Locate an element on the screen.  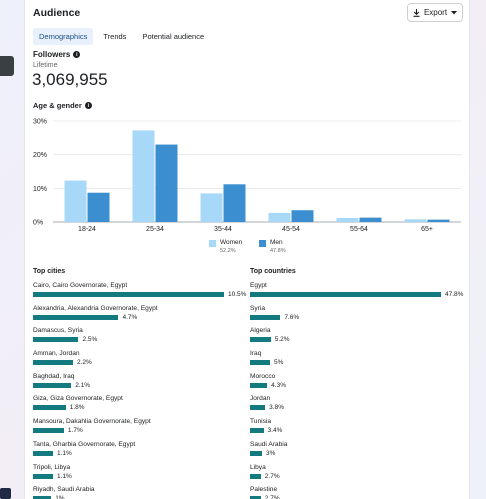
country-item: Syria 7.6% is located at coordinates (357, 316).